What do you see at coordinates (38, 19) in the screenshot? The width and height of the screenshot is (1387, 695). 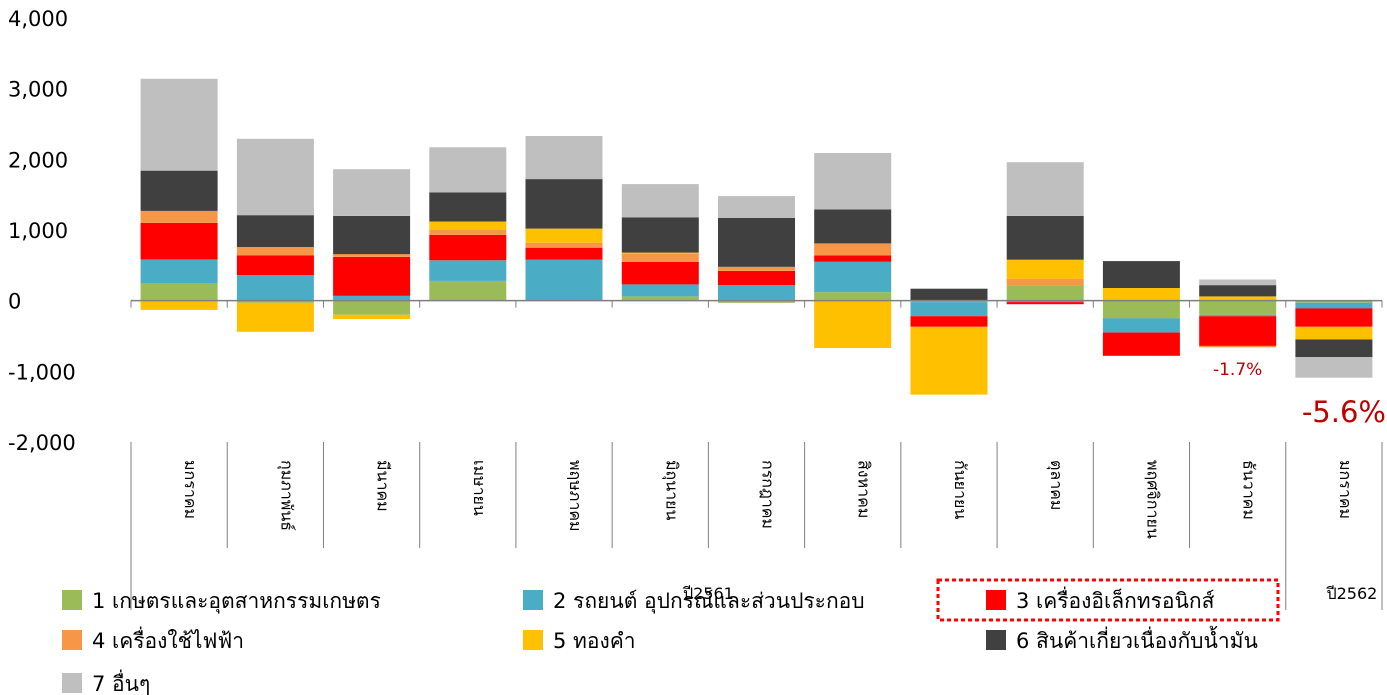 I see `y-tick-label: 4,000` at bounding box center [38, 19].